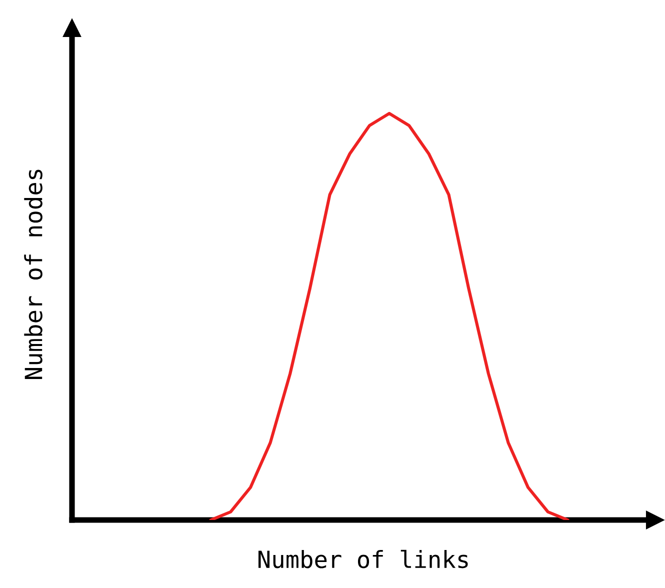 This screenshot has width=665, height=588. Describe the element at coordinates (363, 559) in the screenshot. I see `x-axis-title: Number of links` at that location.